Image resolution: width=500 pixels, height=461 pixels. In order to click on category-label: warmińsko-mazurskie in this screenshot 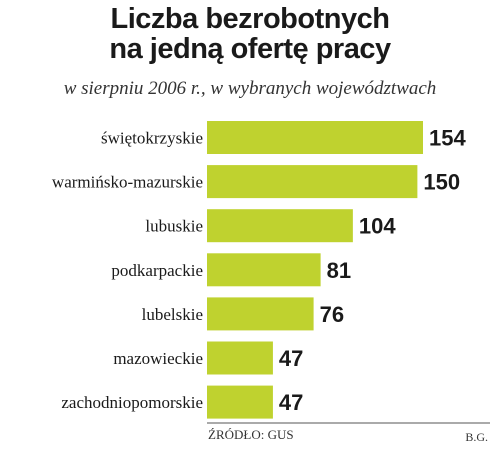, I will do `click(127, 182)`.